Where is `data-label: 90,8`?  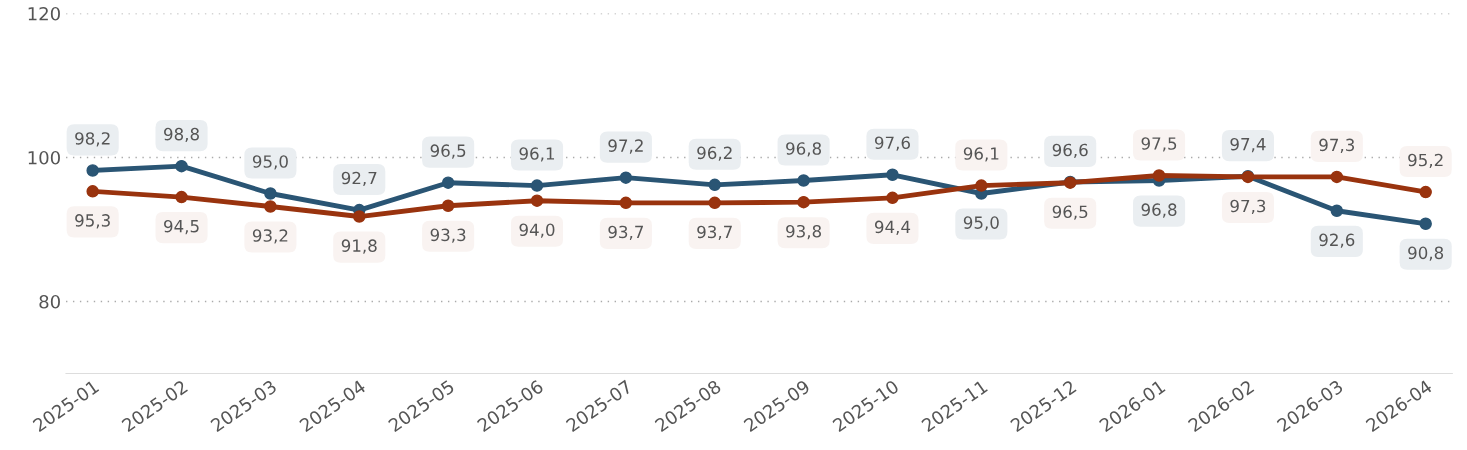
data-label: 90,8 is located at coordinates (1426, 253).